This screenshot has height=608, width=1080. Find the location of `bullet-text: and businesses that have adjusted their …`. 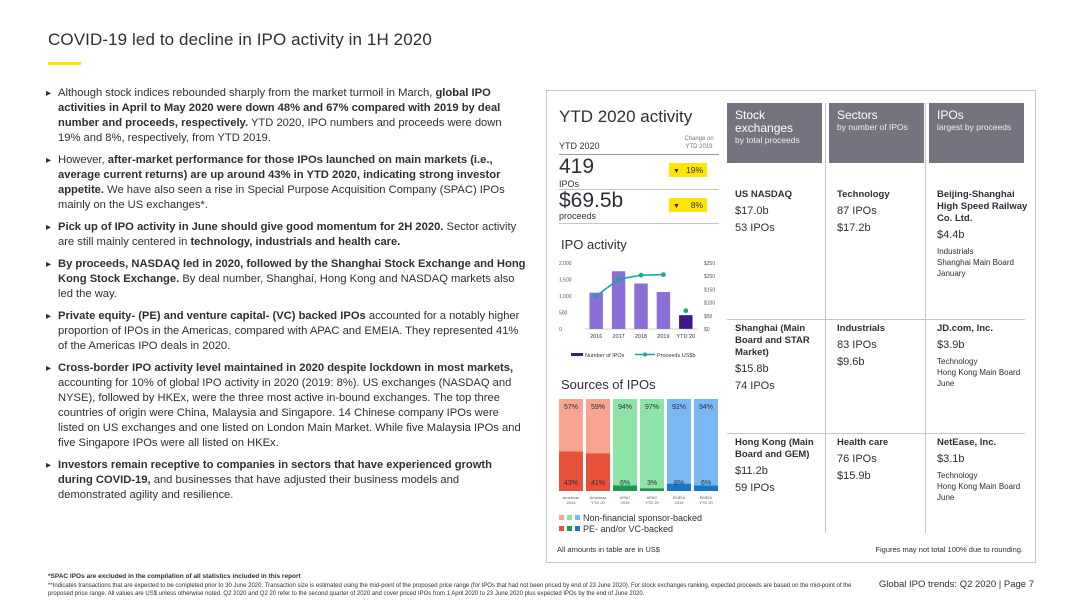

bullet-text: and businesses that have adjusted their … is located at coordinates (259, 487).